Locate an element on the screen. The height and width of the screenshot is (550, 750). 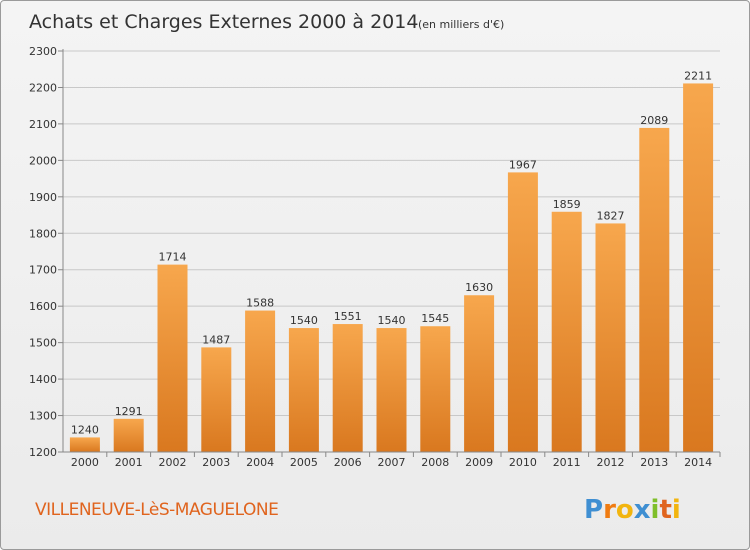
data-label: 1291 is located at coordinates (129, 411).